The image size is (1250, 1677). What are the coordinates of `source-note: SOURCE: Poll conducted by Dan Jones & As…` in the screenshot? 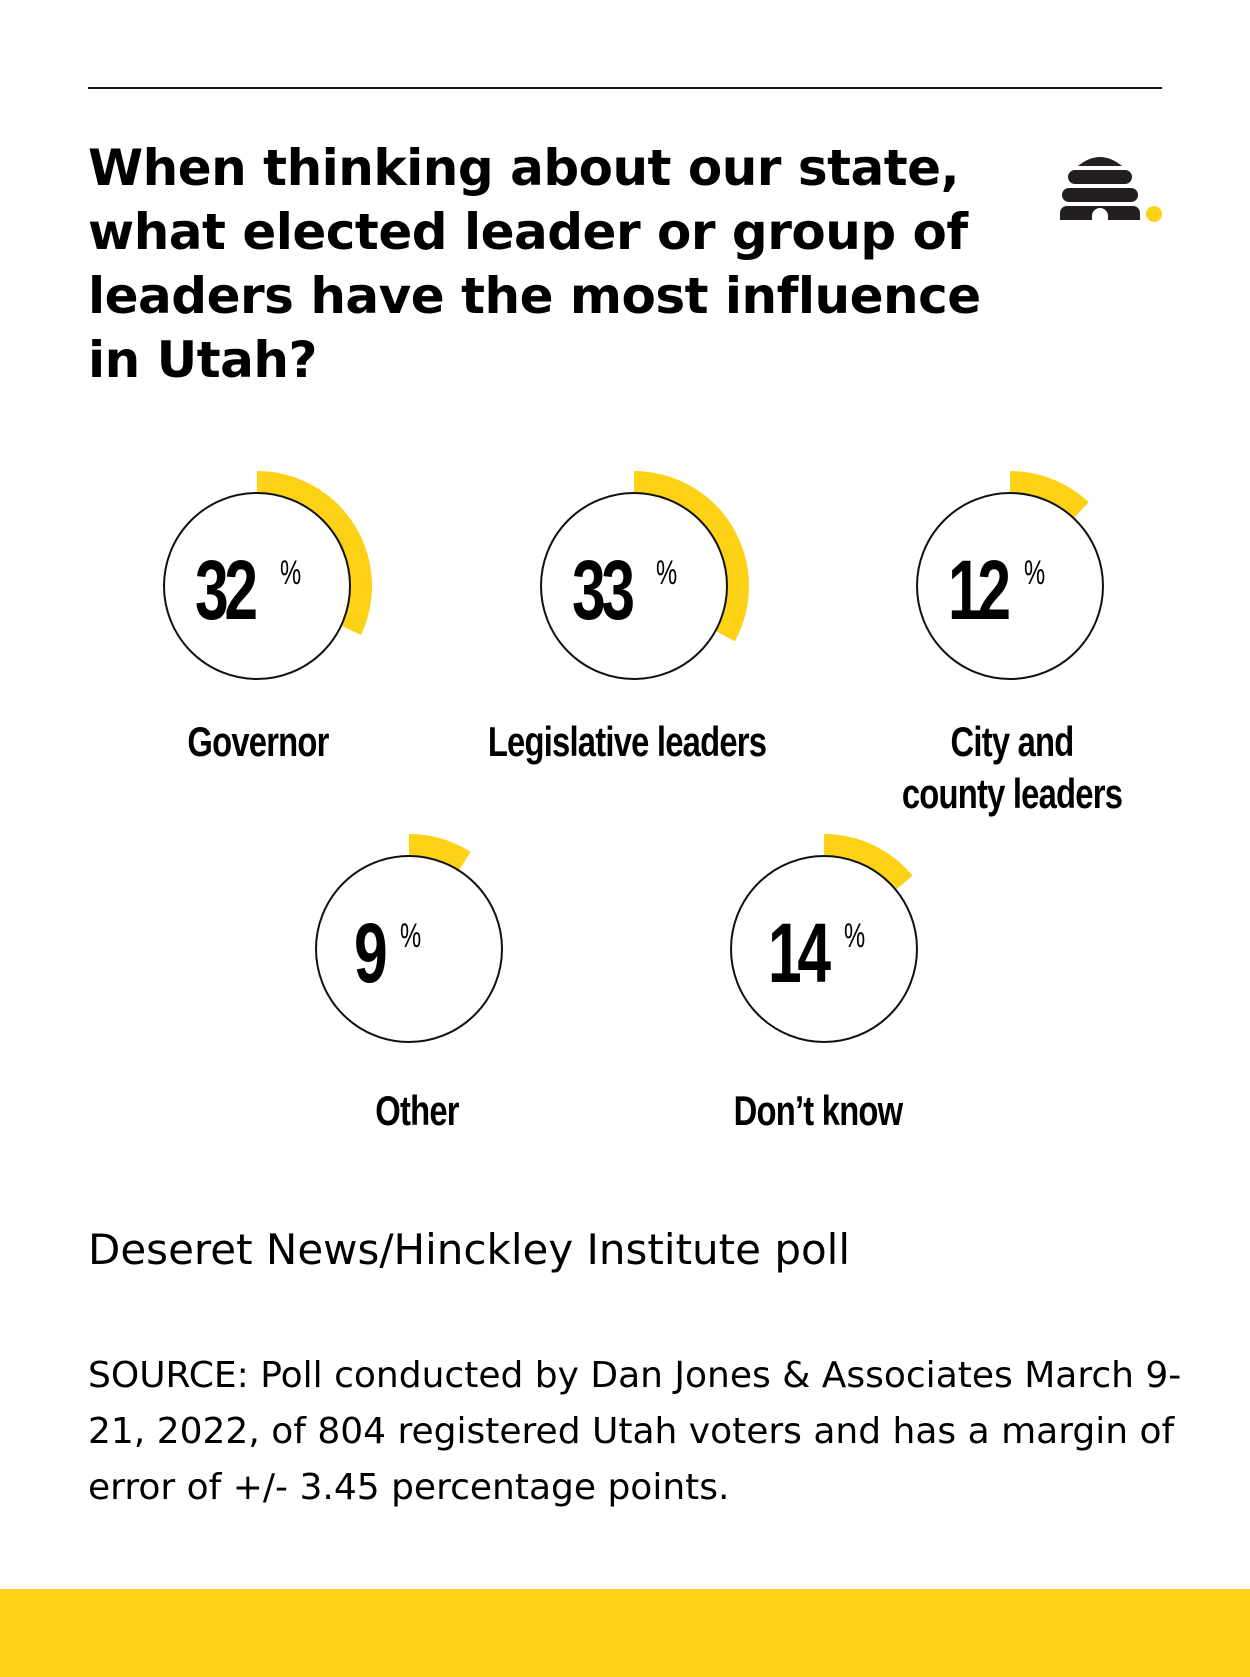 It's located at (635, 1431).